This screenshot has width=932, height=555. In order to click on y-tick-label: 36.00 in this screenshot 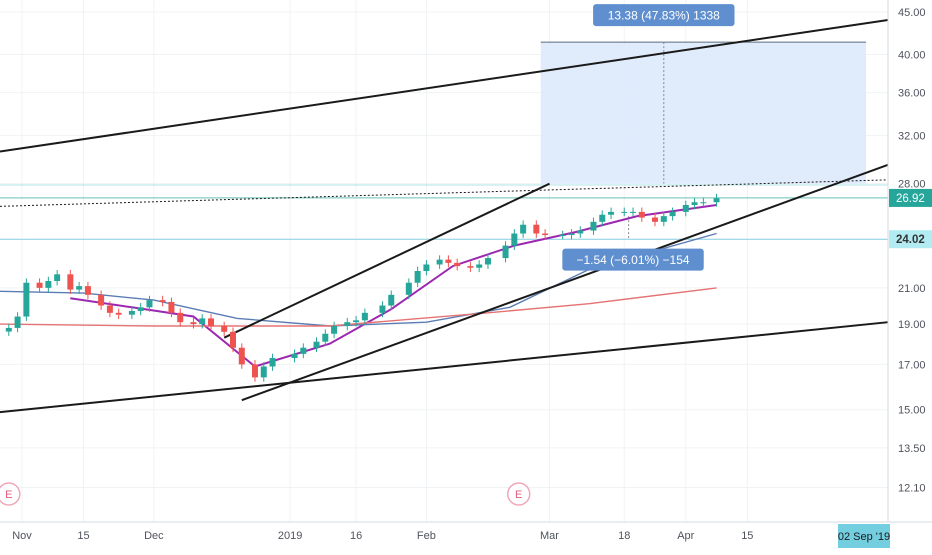, I will do `click(912, 94)`.